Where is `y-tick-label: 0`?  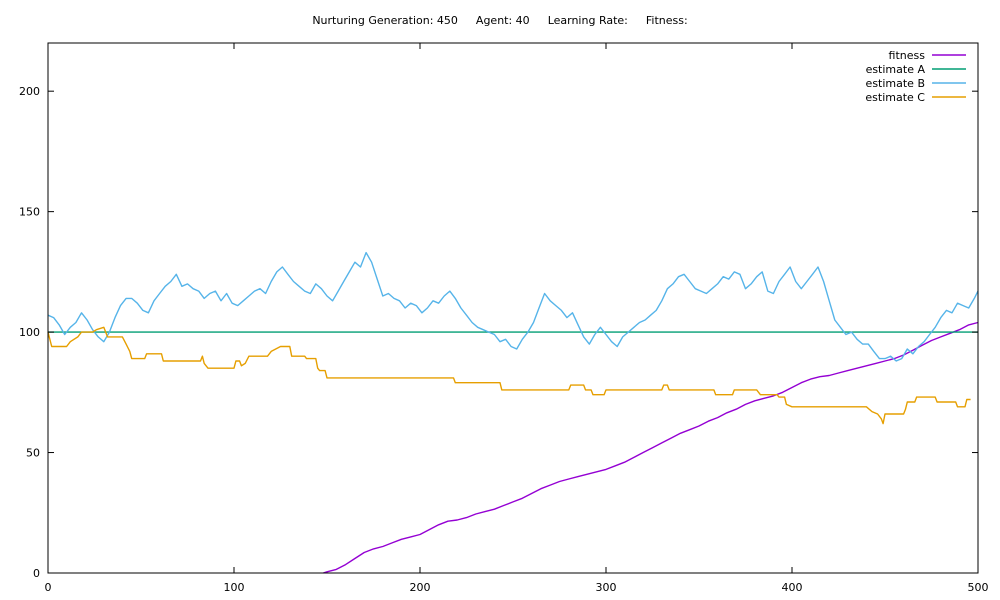
y-tick-label: 0 is located at coordinates (36, 573).